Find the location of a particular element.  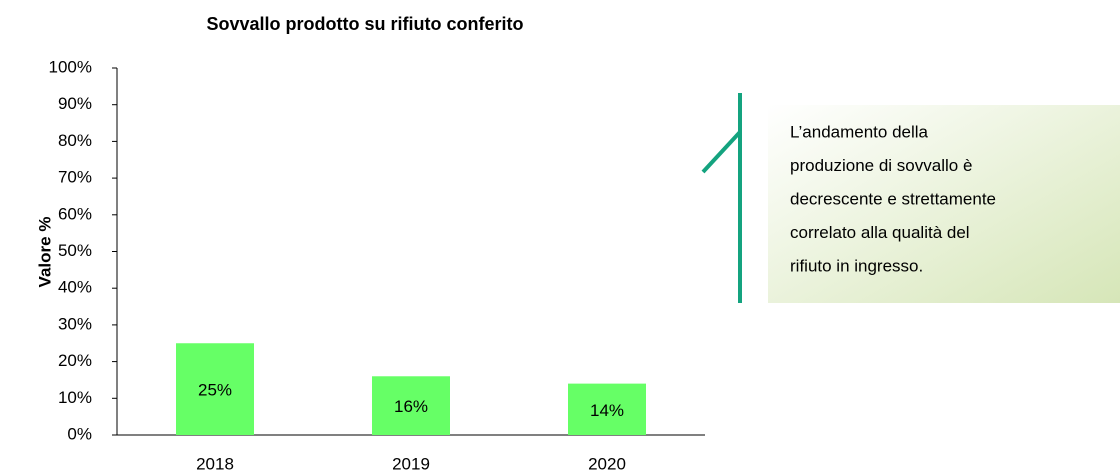

callout-box is located at coordinates (944, 204).